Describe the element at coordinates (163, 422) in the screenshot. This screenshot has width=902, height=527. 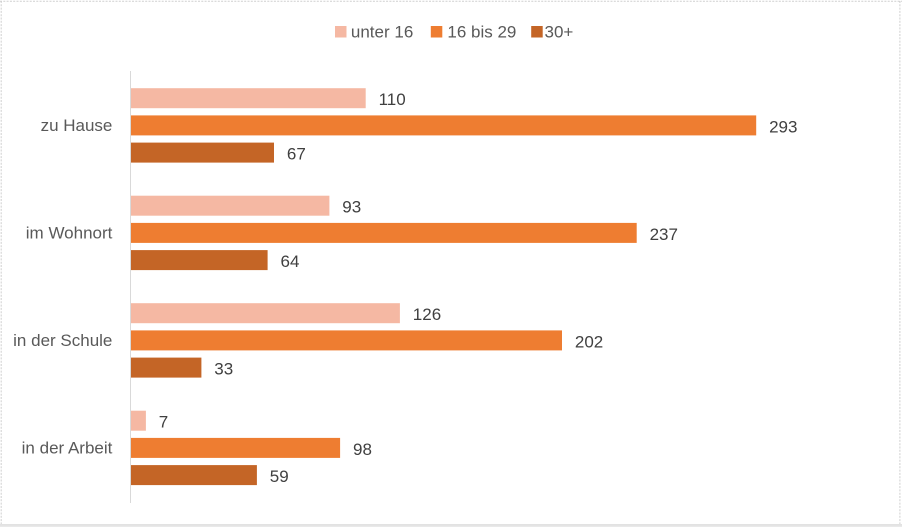
I see `svg-text: 7` at that location.